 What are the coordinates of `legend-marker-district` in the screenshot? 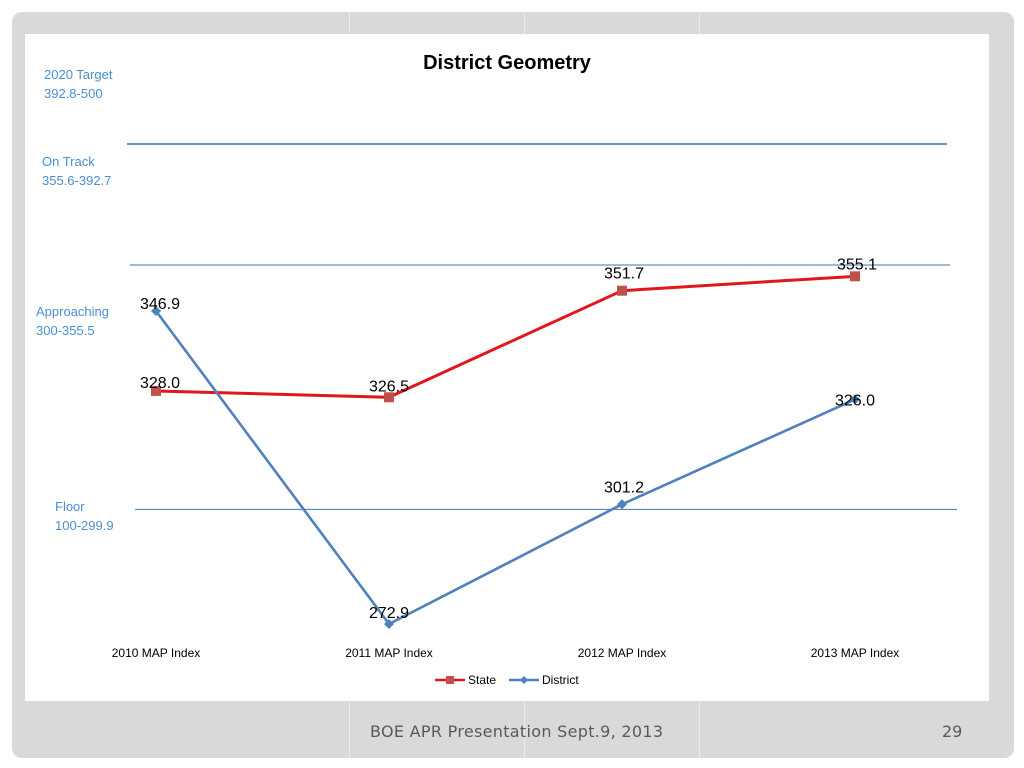 It's located at (524, 680).